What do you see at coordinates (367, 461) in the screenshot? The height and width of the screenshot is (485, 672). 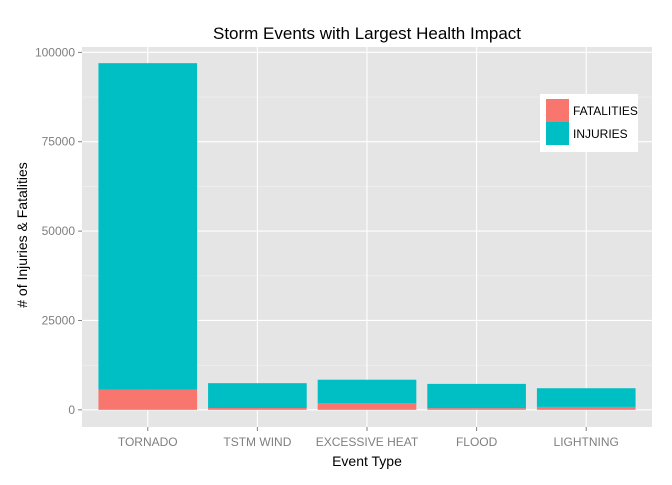 I see `x-axis-title: Event Type` at bounding box center [367, 461].